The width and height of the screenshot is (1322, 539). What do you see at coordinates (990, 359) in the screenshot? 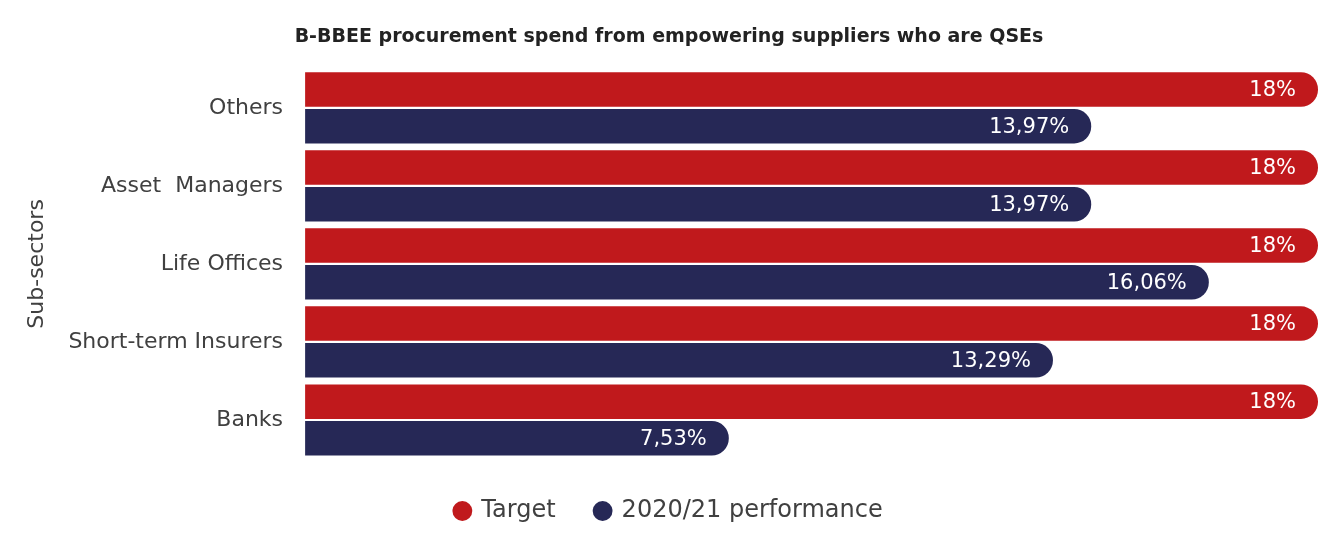
I see `data-label: 13,29%` at bounding box center [990, 359].